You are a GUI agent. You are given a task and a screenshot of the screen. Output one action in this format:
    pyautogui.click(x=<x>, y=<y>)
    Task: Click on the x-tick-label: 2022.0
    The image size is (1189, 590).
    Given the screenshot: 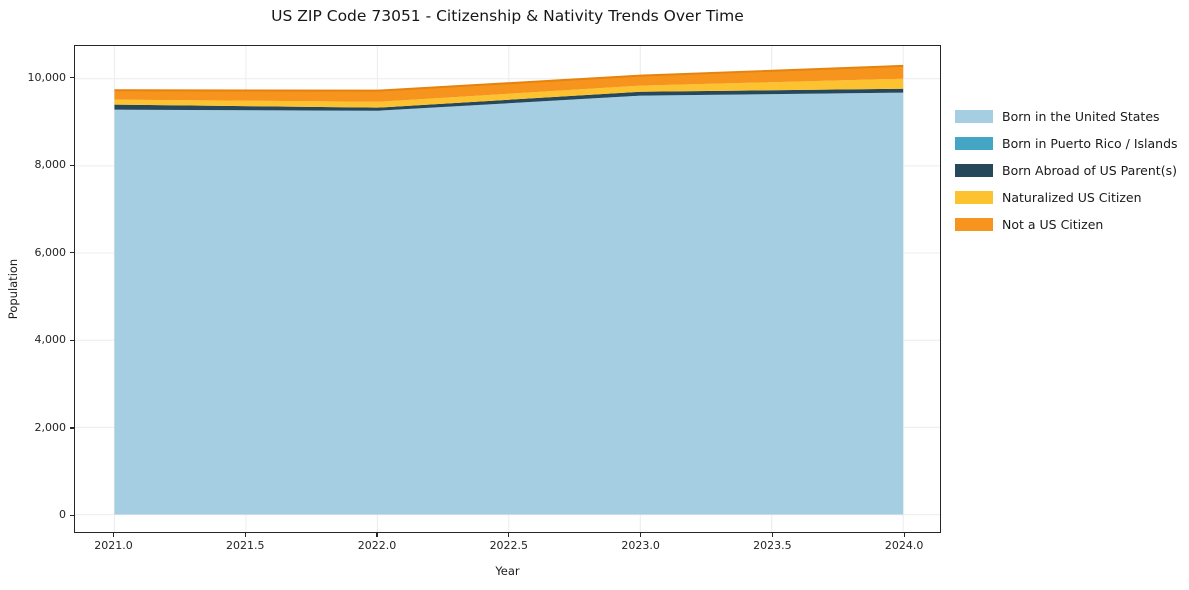 What is the action you would take?
    pyautogui.click(x=377, y=545)
    